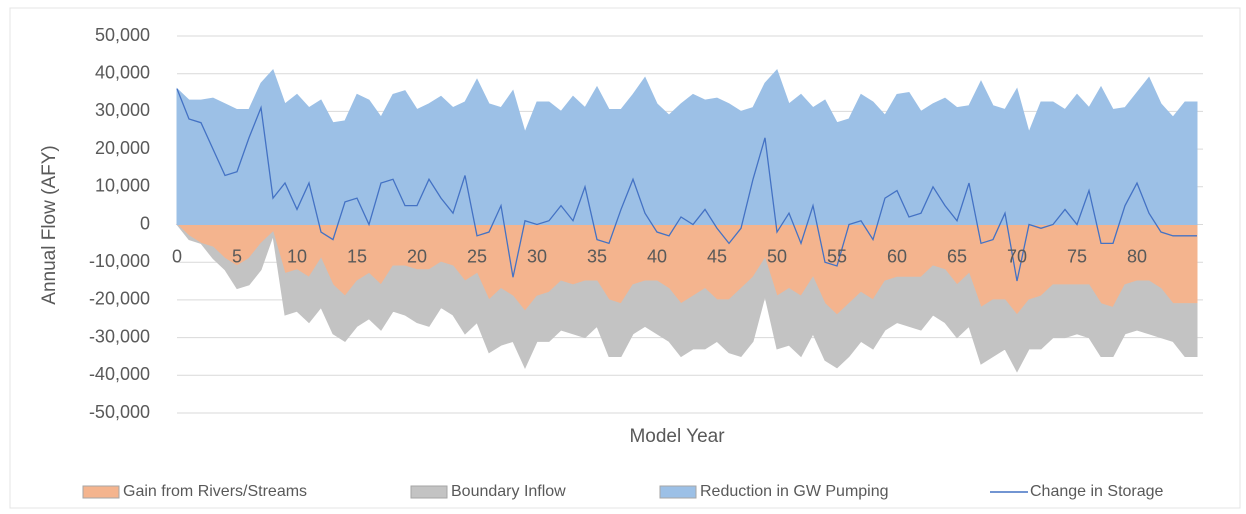  Describe the element at coordinates (122, 110) in the screenshot. I see `y-tick-label: 30,000` at that location.